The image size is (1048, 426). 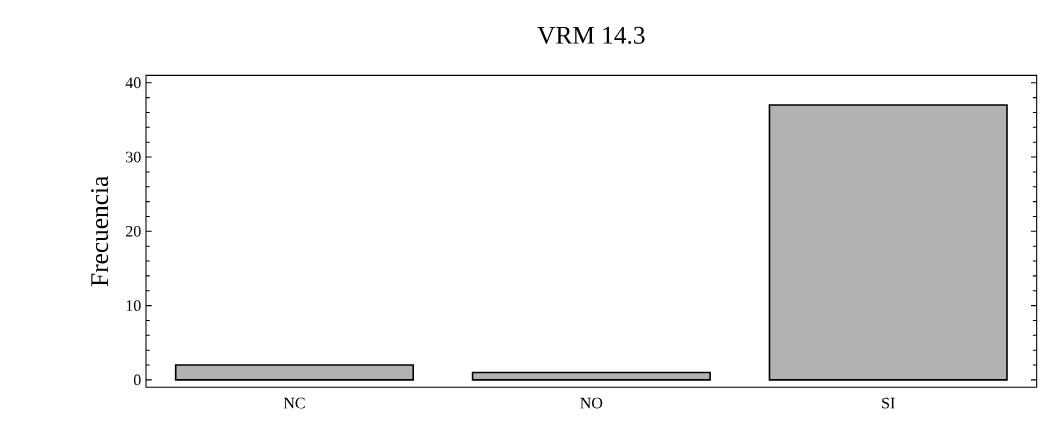 I want to click on y-tick-label: 40, so click(x=133, y=83).